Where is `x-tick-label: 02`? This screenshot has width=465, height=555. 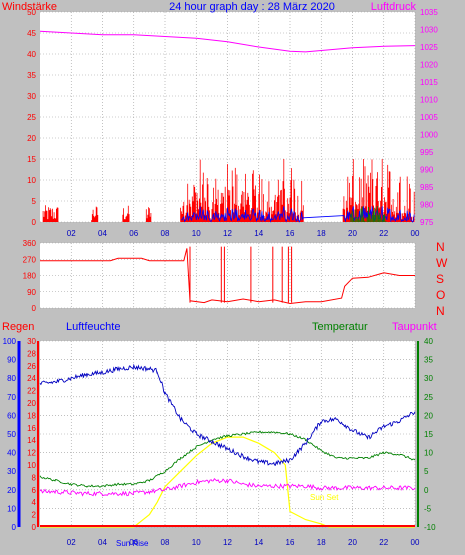 x-tick-label: 02 is located at coordinates (71, 233).